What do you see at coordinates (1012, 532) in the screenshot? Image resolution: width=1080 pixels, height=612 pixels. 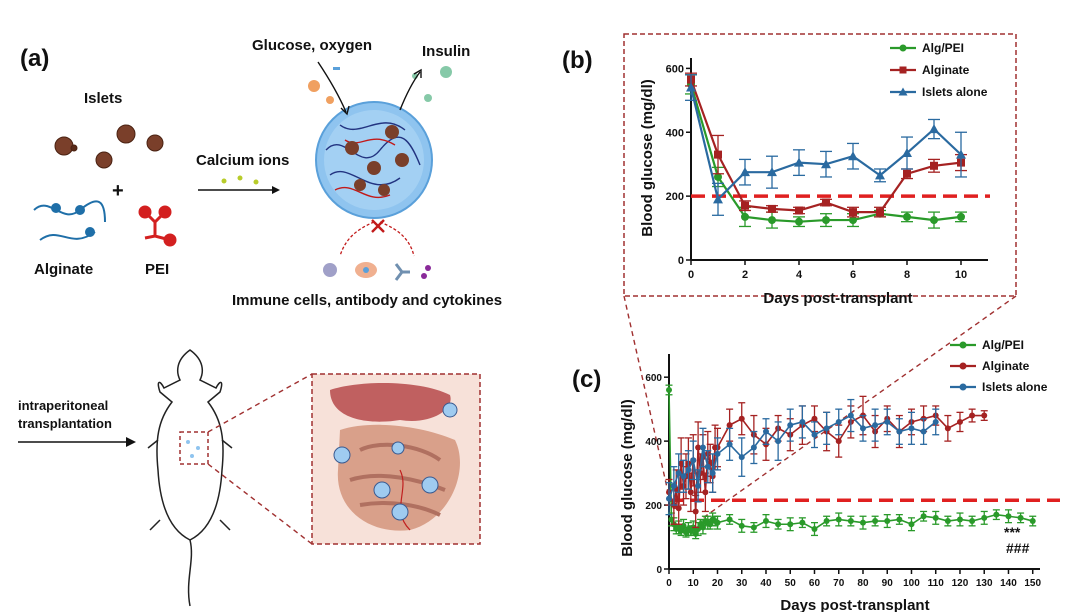 I see `significance-stars: ***` at bounding box center [1012, 532].